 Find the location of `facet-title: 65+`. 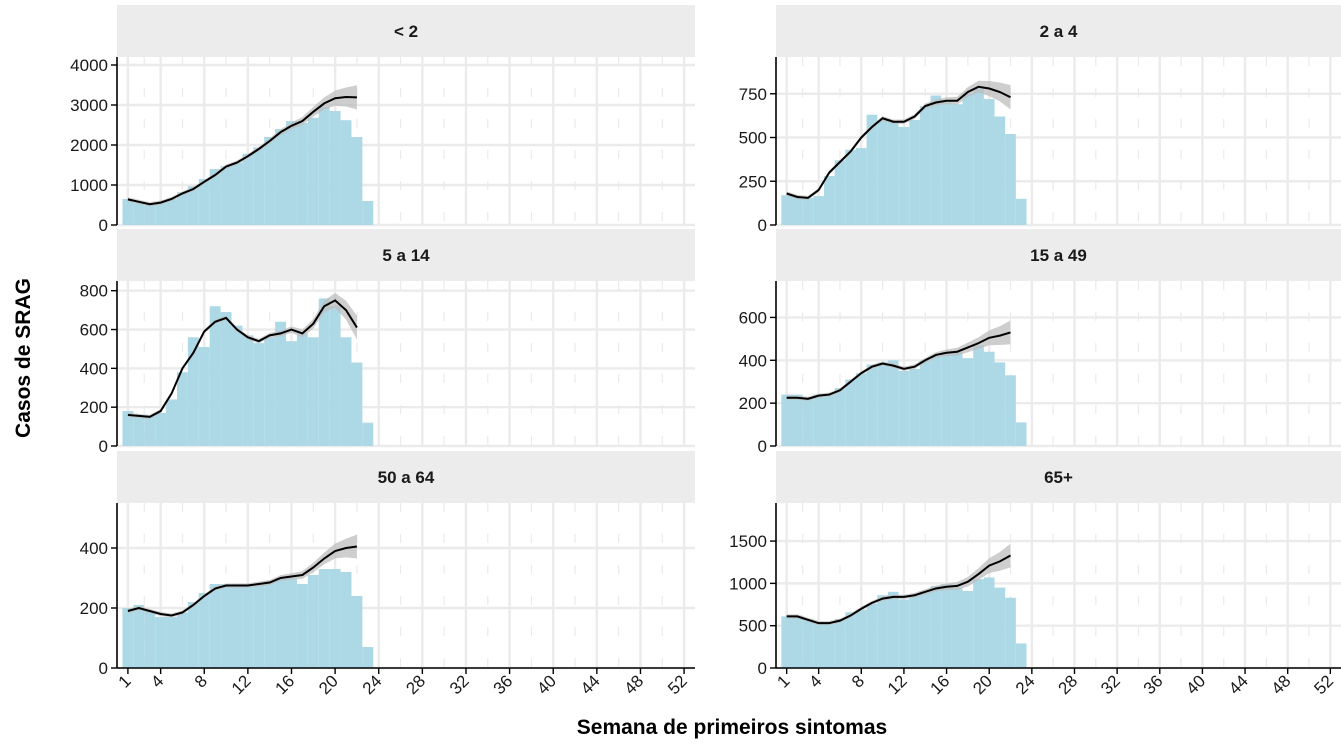

facet-title: 65+ is located at coordinates (1058, 477).